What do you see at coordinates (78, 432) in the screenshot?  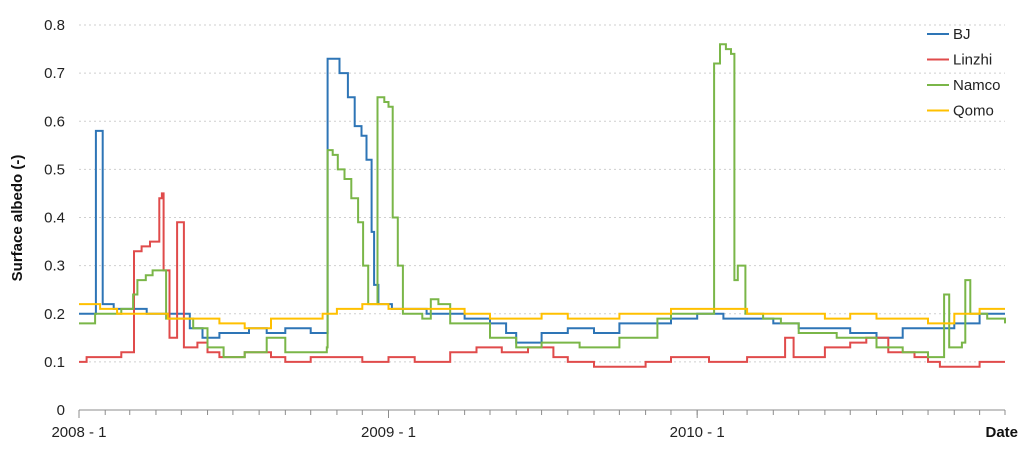 I see `x-tick-label: 2008 - 1` at bounding box center [78, 432].